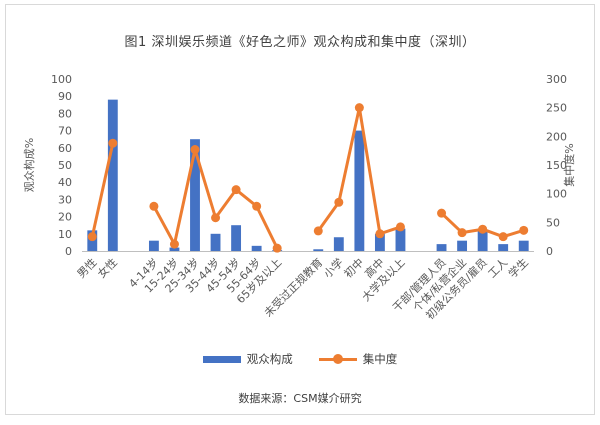 Image resolution: width=600 pixels, height=425 pixels. What do you see at coordinates (106, 267) in the screenshot?
I see `x-tick-label: 女性` at bounding box center [106, 267].